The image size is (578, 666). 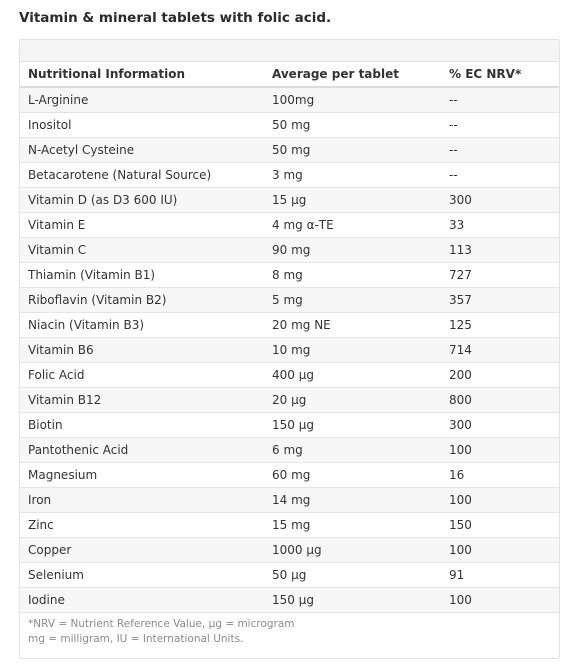 What do you see at coordinates (352, 525) in the screenshot?
I see `cell-average: 15 mg` at bounding box center [352, 525].